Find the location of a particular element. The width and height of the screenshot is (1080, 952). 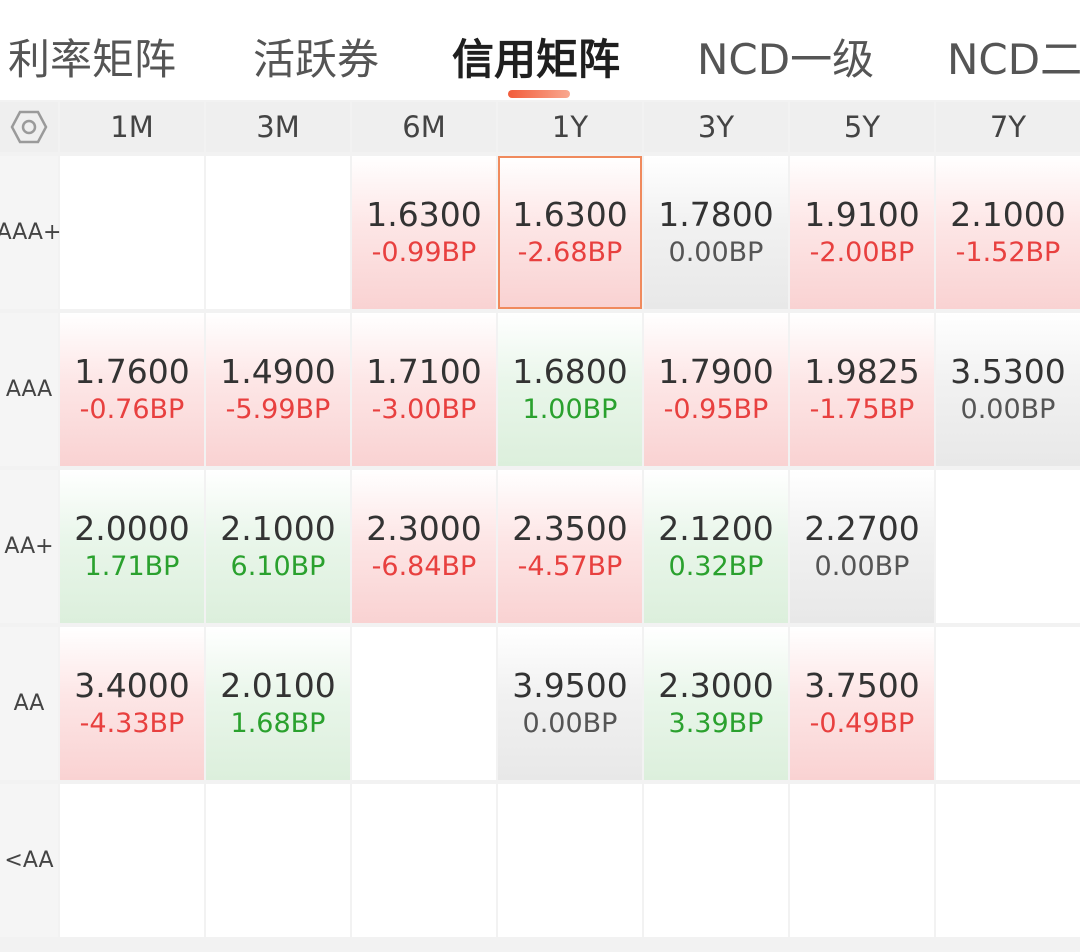

matrix-cell: 2.0100 1.68BP is located at coordinates (278, 703).